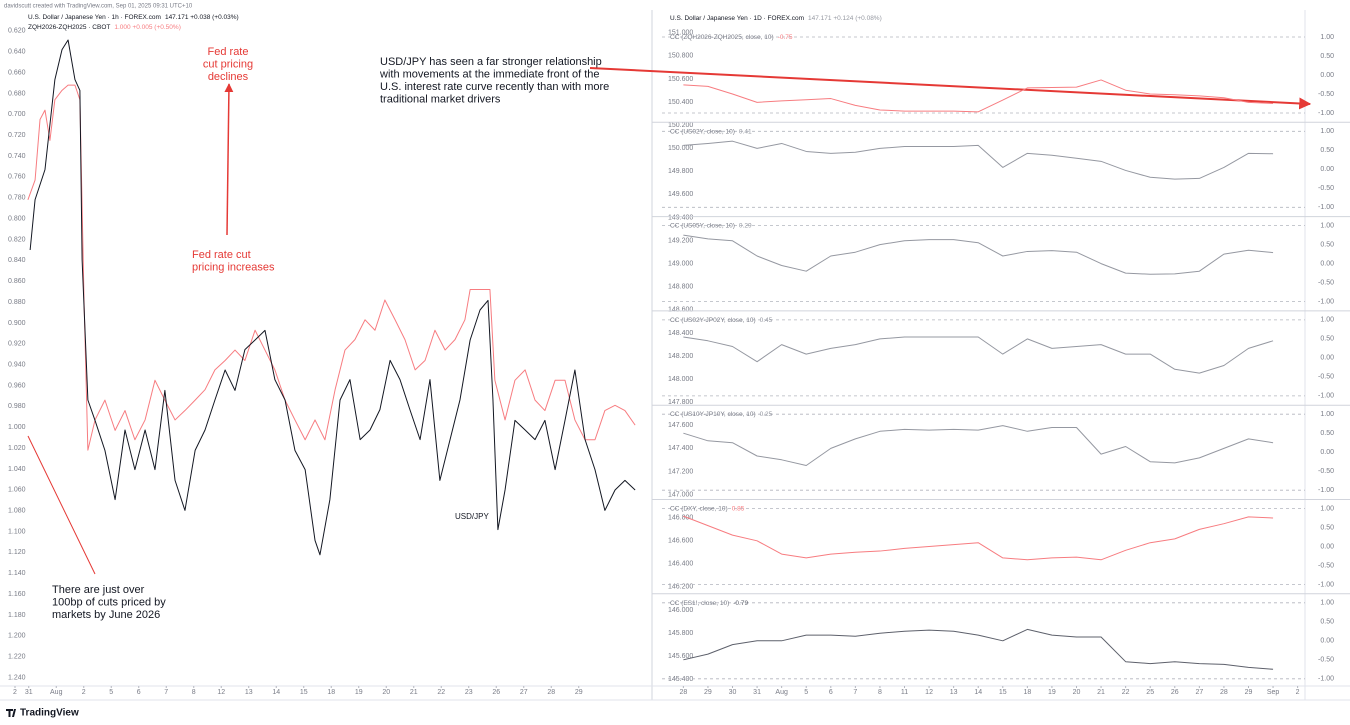  Describe the element at coordinates (680, 379) in the screenshot. I see `y-tick-label: 148.000` at that location.